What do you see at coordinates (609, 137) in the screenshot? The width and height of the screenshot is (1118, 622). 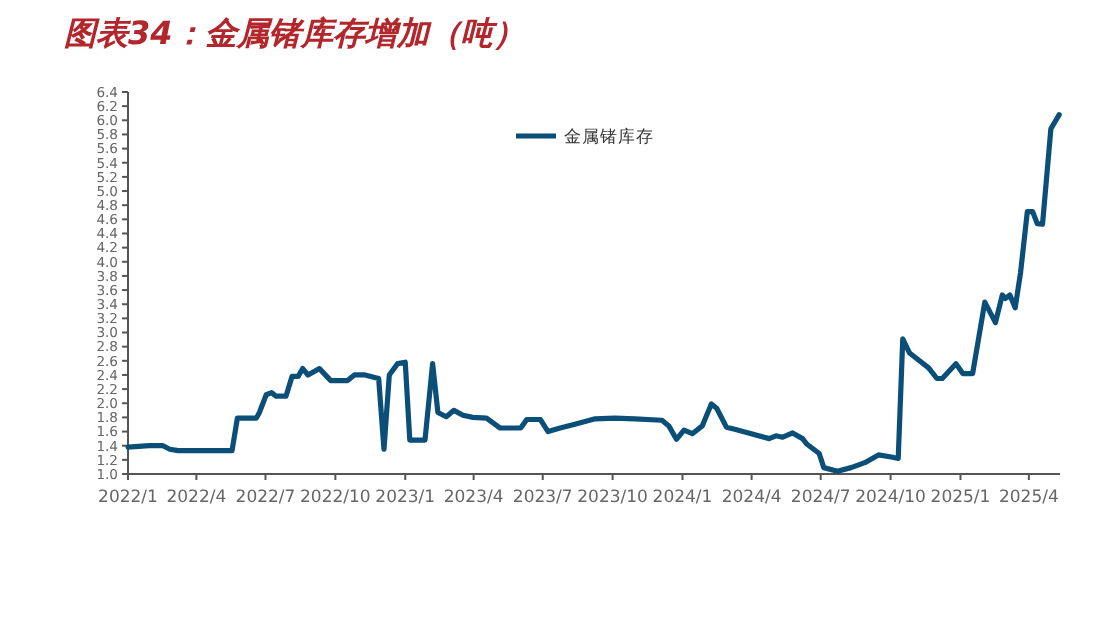 I see `legend-label: 金属锗库存` at bounding box center [609, 137].